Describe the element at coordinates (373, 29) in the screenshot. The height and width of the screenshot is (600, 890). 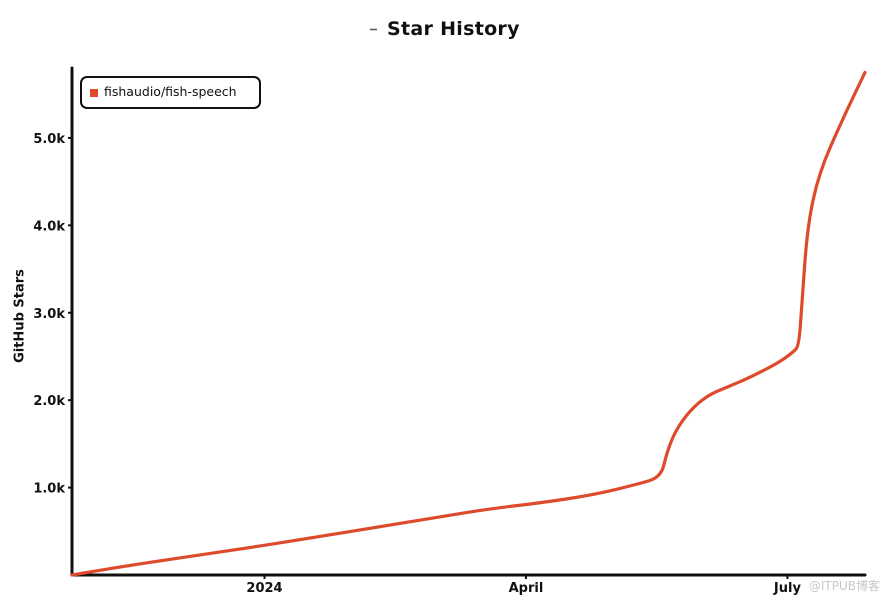
I see `star-history-logo-icon: ⎯` at that location.